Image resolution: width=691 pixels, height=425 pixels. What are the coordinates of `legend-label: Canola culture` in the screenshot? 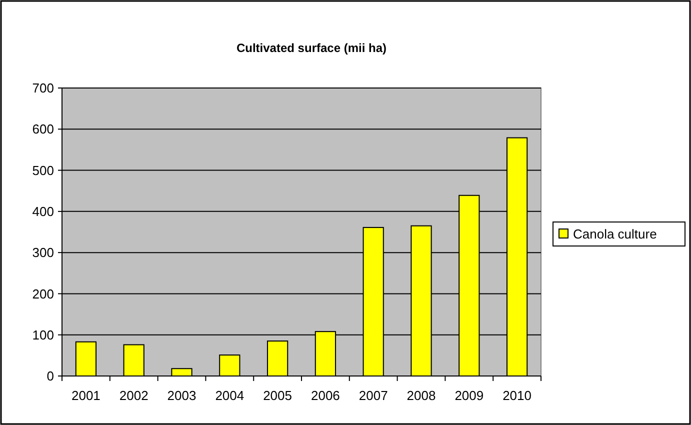 It's located at (615, 234).